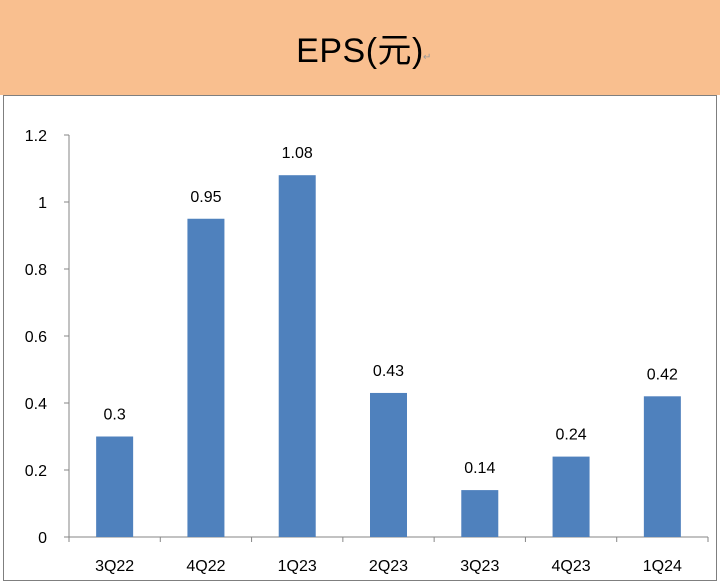  I want to click on x-tick-label: 2Q23, so click(388, 566).